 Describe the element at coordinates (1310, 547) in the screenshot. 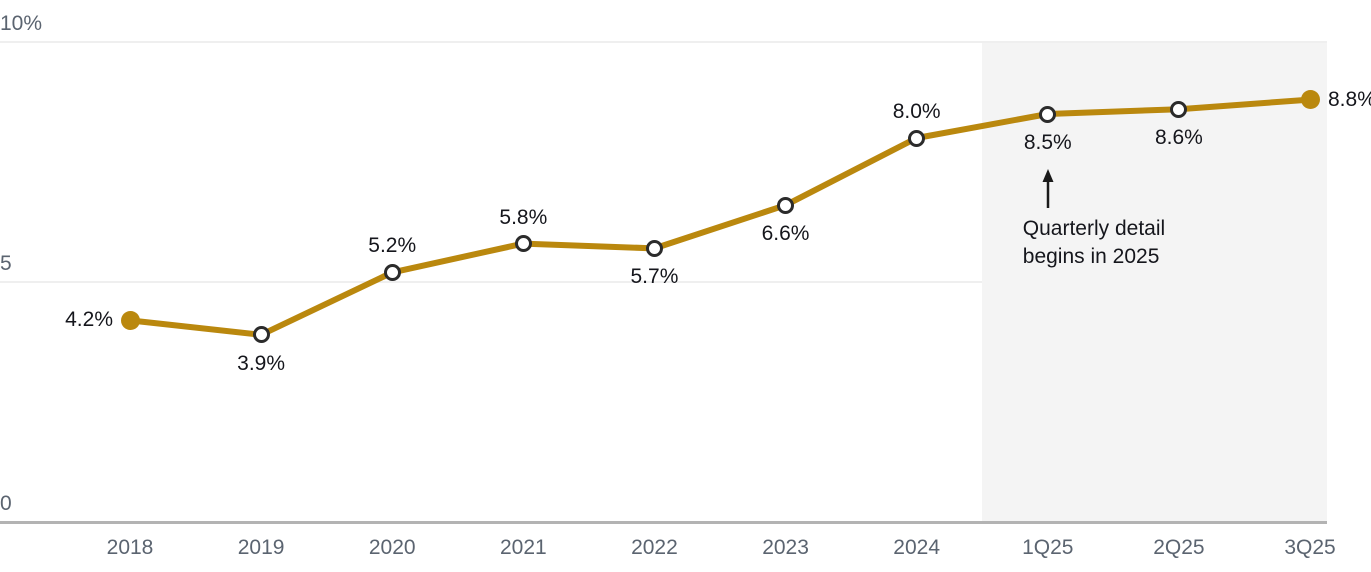

I see `x-tick-label: 3Q25` at that location.